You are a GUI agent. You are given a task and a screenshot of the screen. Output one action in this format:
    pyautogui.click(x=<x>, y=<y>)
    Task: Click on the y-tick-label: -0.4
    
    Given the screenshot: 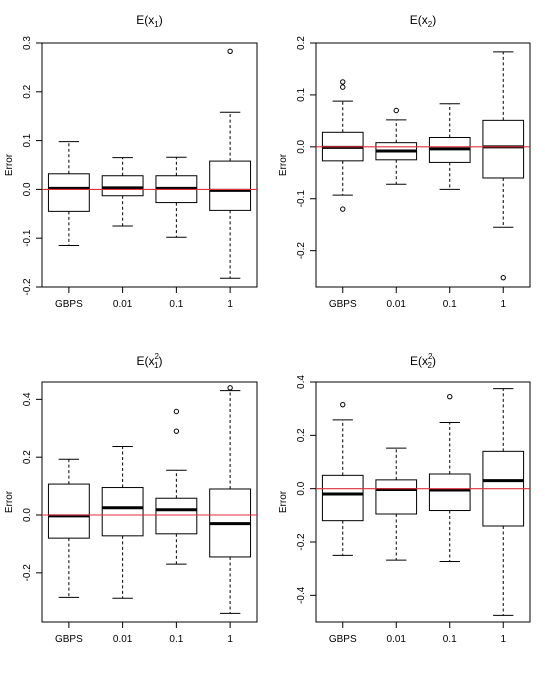 What is the action you would take?
    pyautogui.click(x=301, y=595)
    